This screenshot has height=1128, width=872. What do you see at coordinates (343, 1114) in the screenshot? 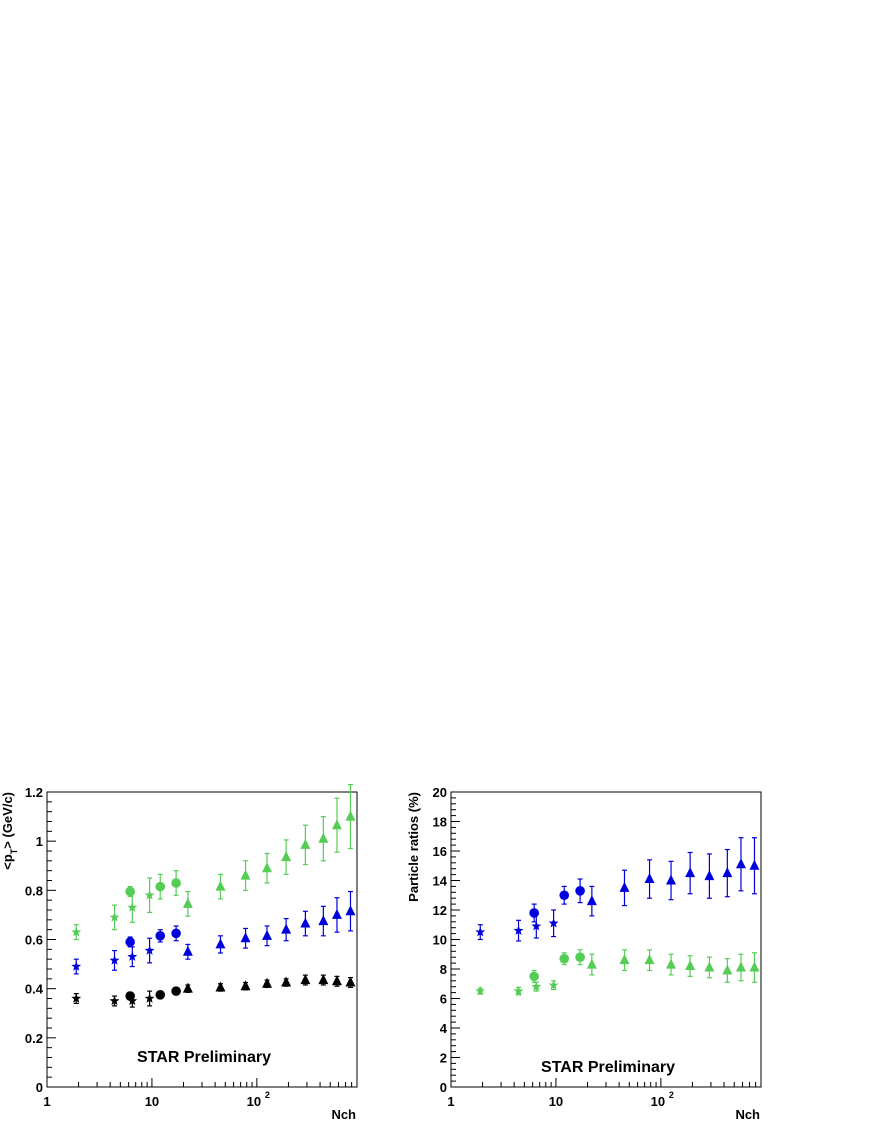
I see `left-x-axis-title: Nch` at bounding box center [343, 1114].